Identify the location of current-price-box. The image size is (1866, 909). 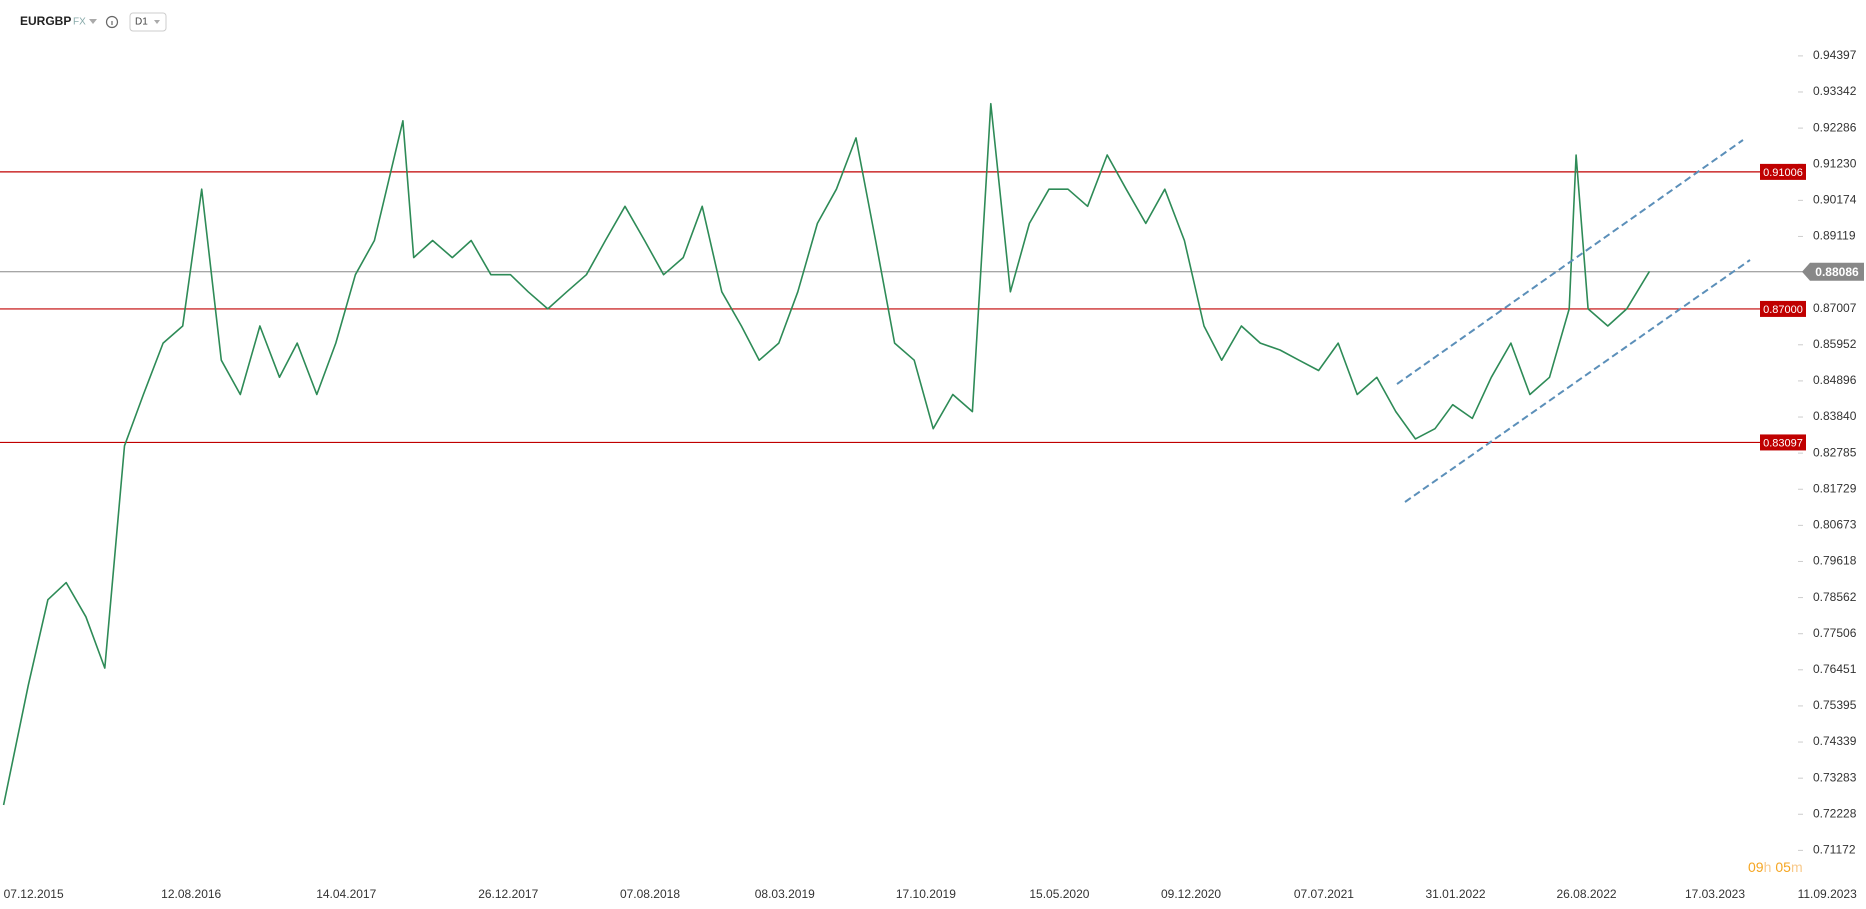
(1833, 271).